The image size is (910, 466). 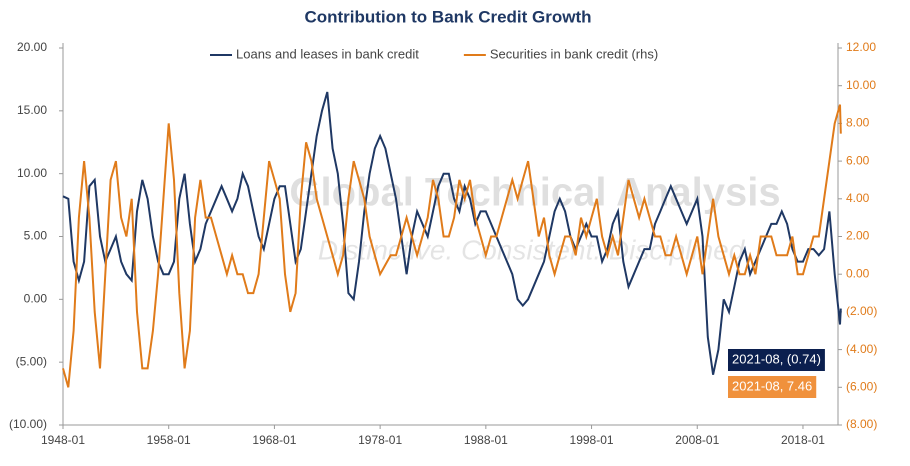 What do you see at coordinates (169, 440) in the screenshot?
I see `x-tick-label: 1958-01` at bounding box center [169, 440].